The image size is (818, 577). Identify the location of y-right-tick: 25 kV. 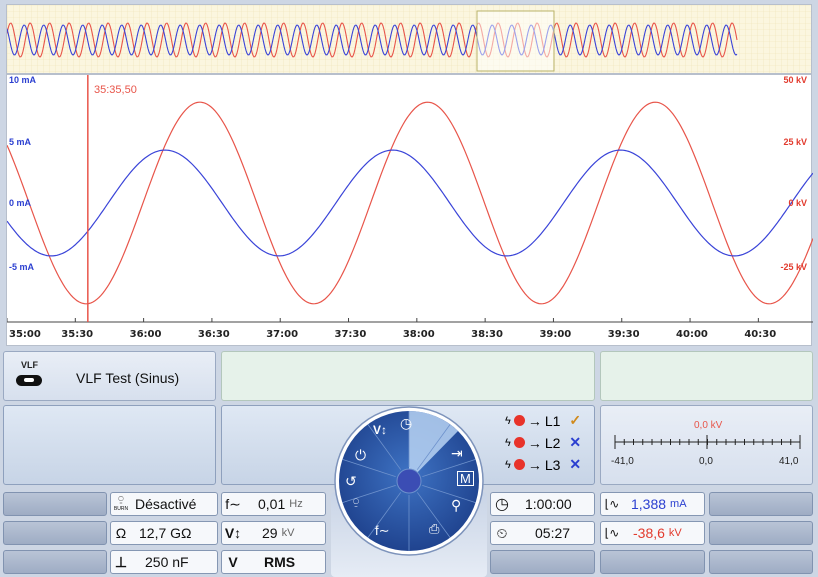
(795, 142).